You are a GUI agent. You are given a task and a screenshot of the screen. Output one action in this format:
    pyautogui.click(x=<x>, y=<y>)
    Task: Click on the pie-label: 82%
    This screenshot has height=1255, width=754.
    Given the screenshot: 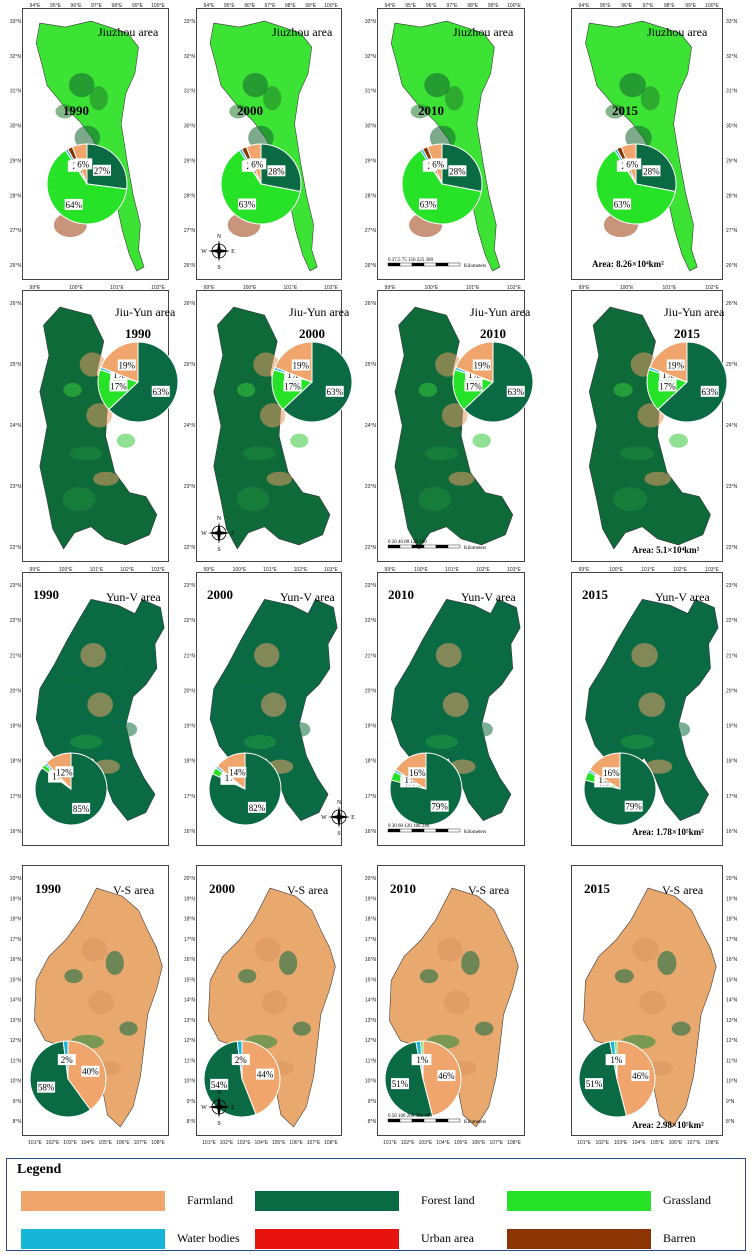 What is the action you would take?
    pyautogui.click(x=257, y=808)
    